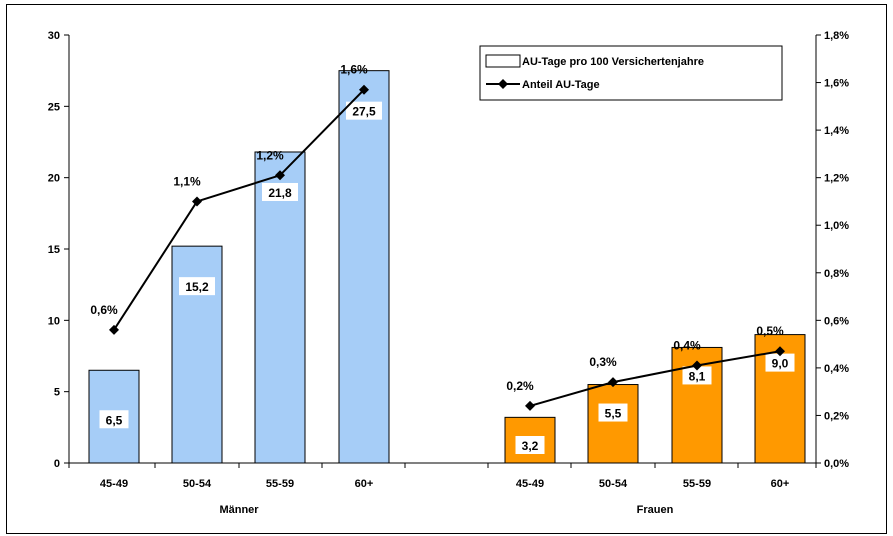 The height and width of the screenshot is (536, 893). I want to click on line-point-Männer-45-49, so click(114, 329).